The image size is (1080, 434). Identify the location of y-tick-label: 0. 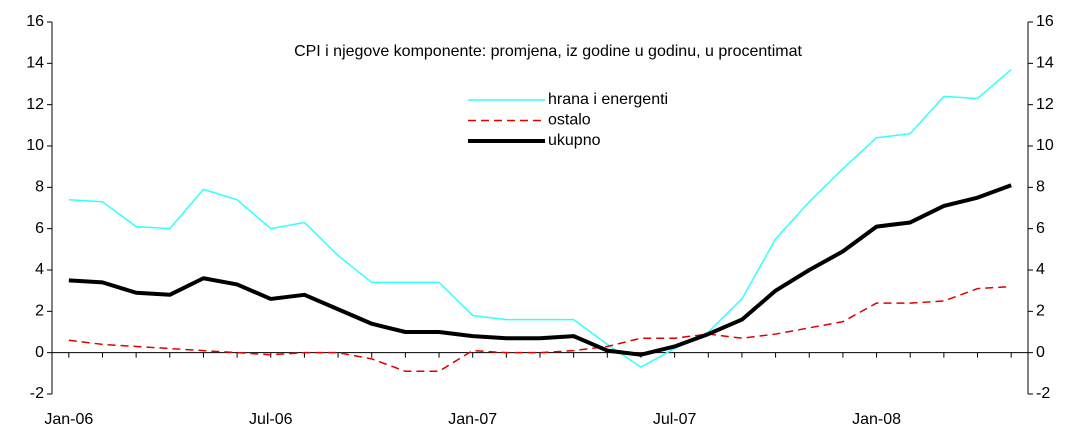
(39, 352).